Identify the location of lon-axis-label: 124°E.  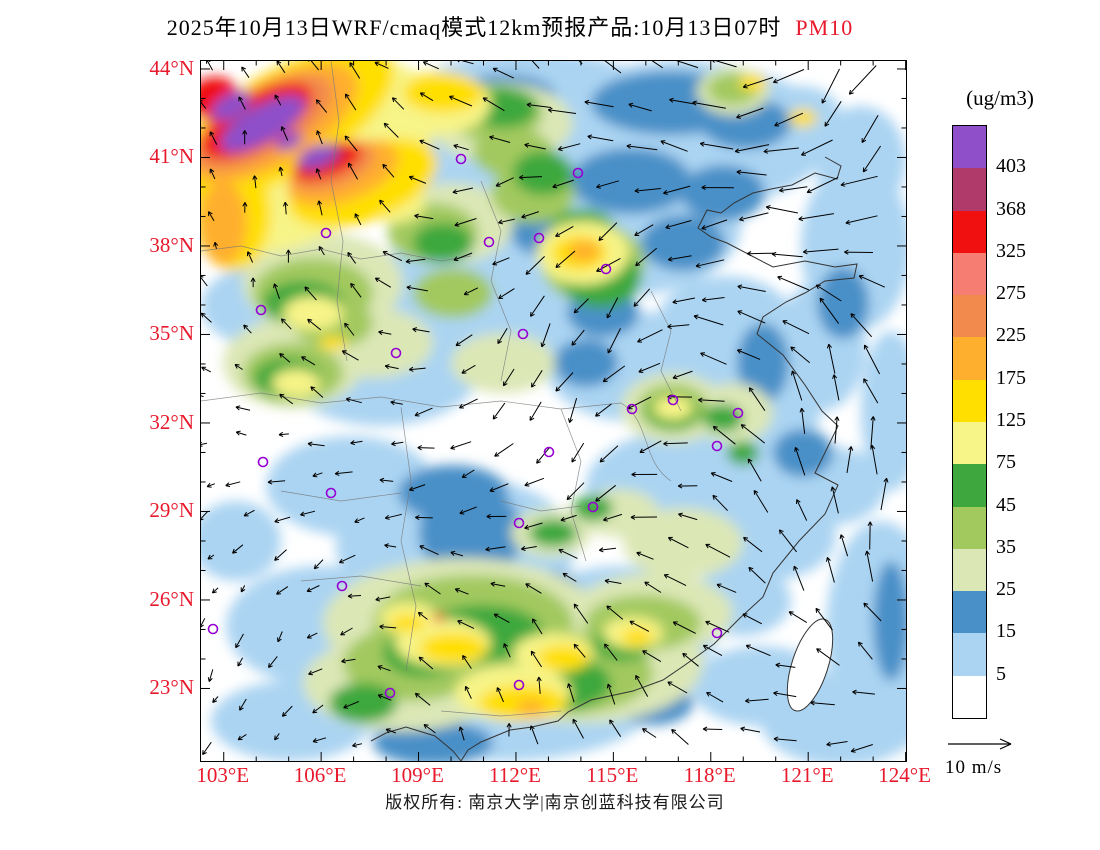
(904, 775).